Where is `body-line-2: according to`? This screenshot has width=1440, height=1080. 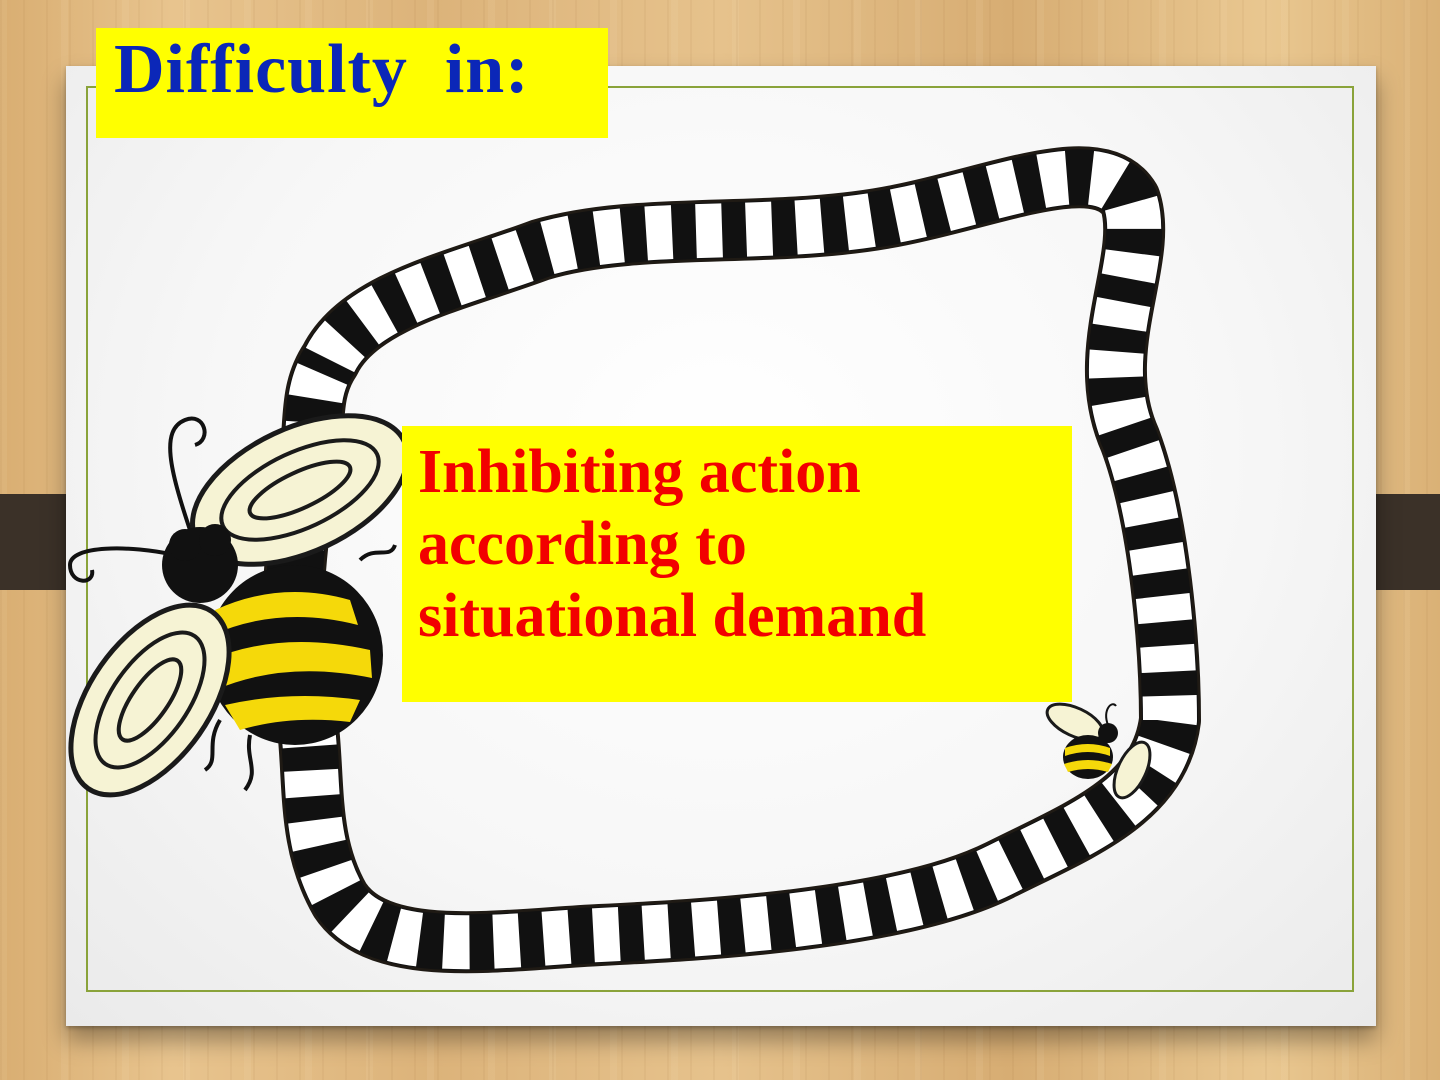 body-line-2: according to is located at coordinates (582, 544).